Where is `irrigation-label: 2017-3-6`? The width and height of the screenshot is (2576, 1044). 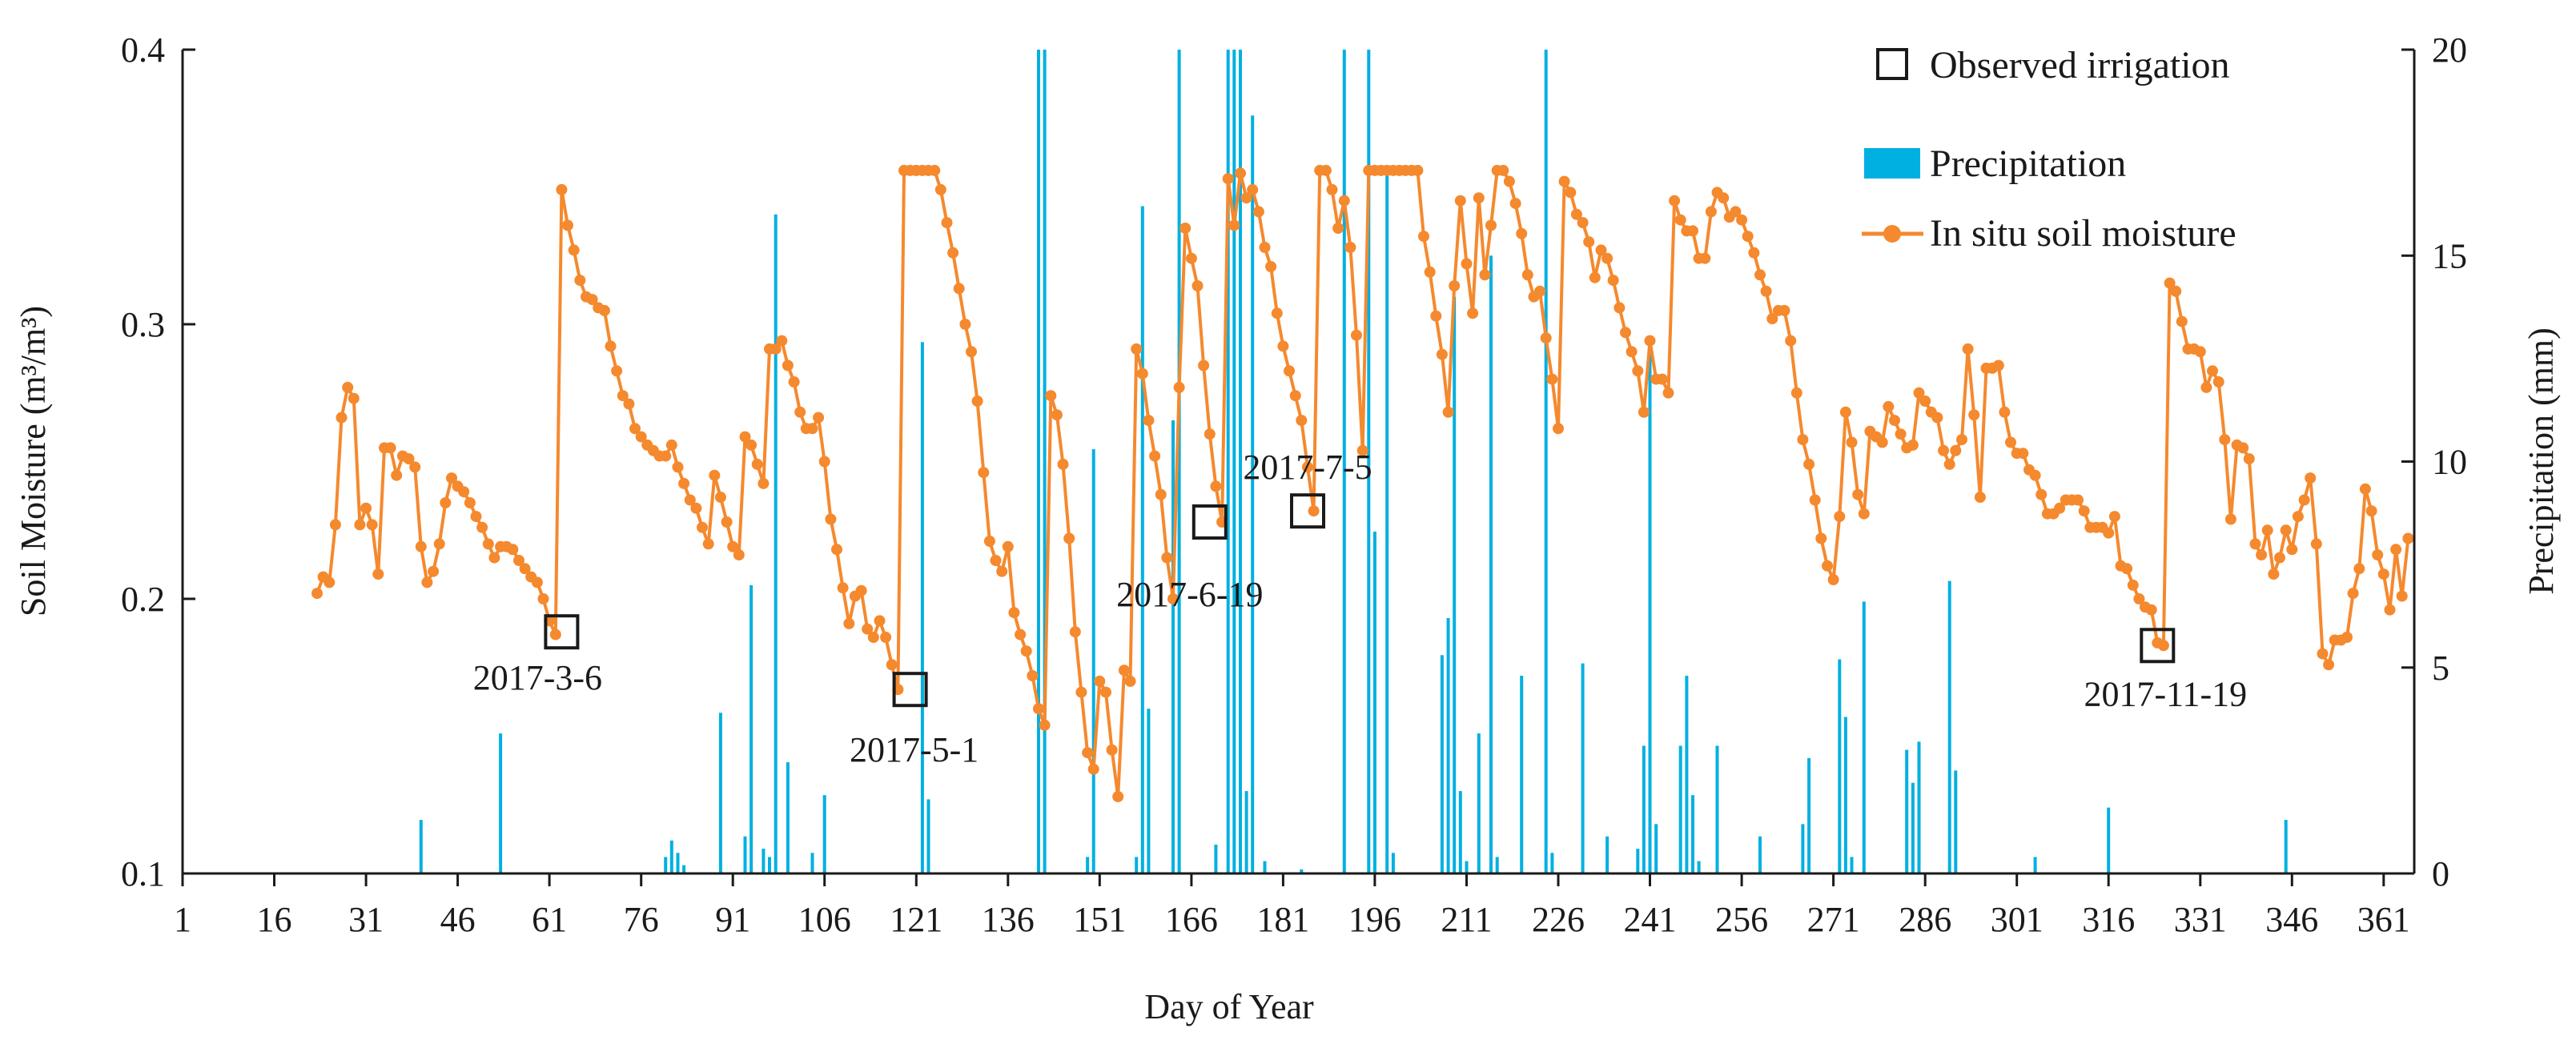 irrigation-label: 2017-3-6 is located at coordinates (537, 678).